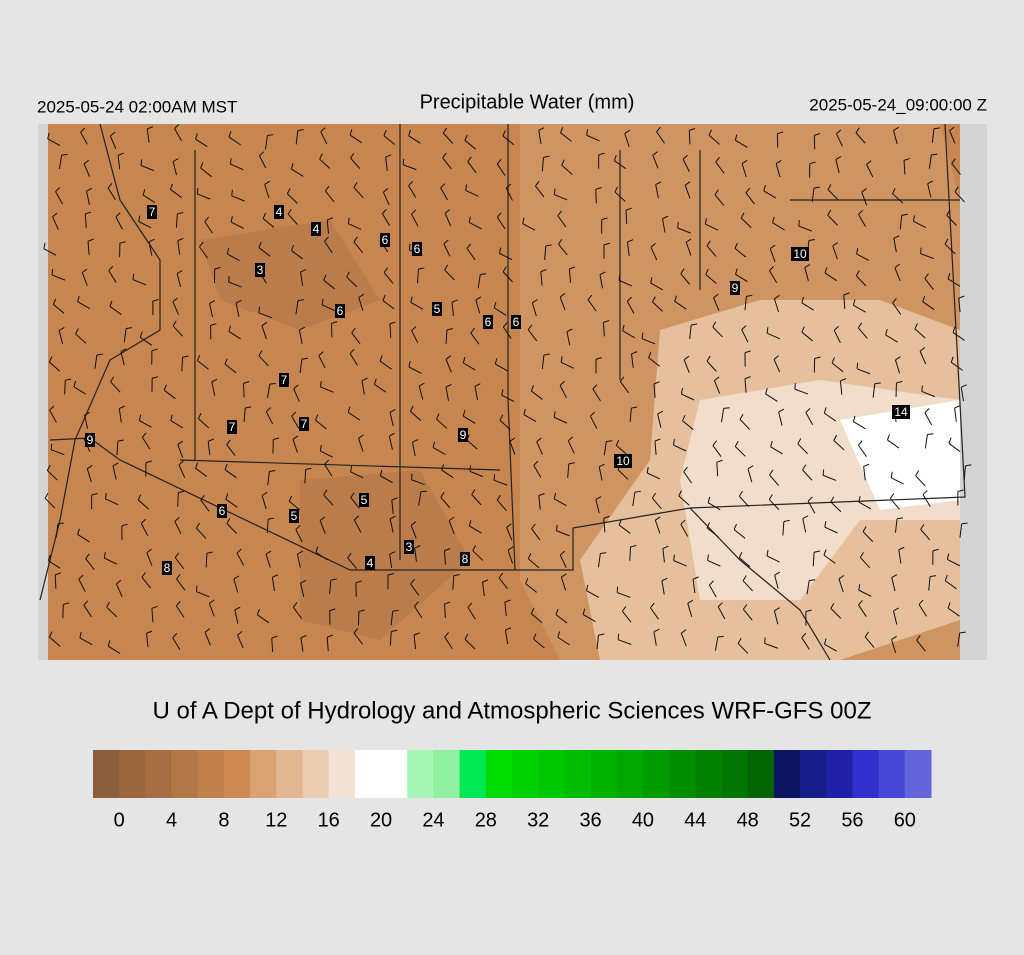 The width and height of the screenshot is (1024, 955). I want to click on colorbar-tick-label: 40, so click(643, 820).